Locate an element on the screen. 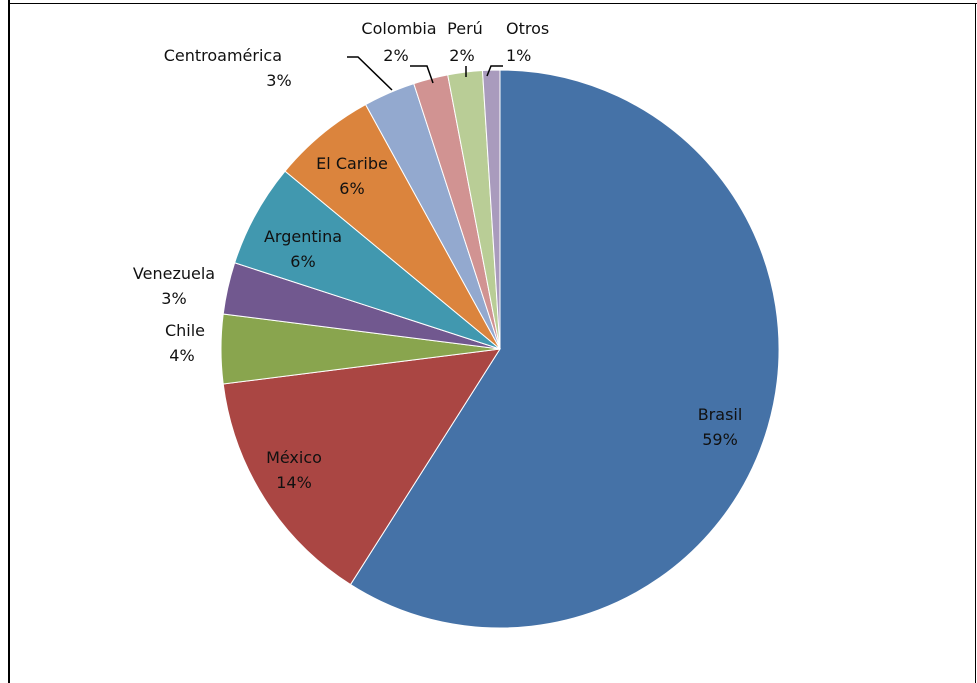 Image resolution: width=977 pixels, height=683 pixels. slice-label-name: Brasil is located at coordinates (720, 414).